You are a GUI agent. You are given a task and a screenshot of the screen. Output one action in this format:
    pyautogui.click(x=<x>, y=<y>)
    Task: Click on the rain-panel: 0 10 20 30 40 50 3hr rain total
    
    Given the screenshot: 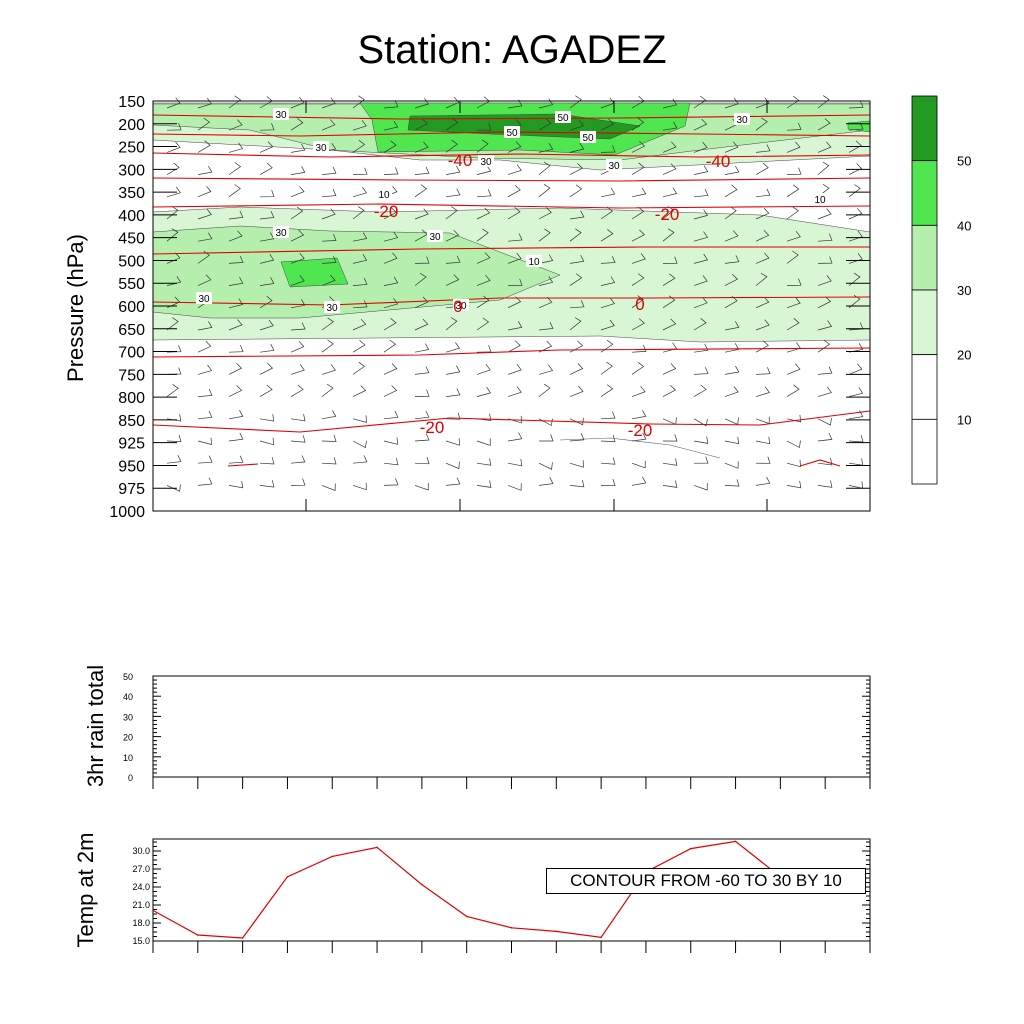 What is the action you would take?
    pyautogui.click(x=477, y=727)
    